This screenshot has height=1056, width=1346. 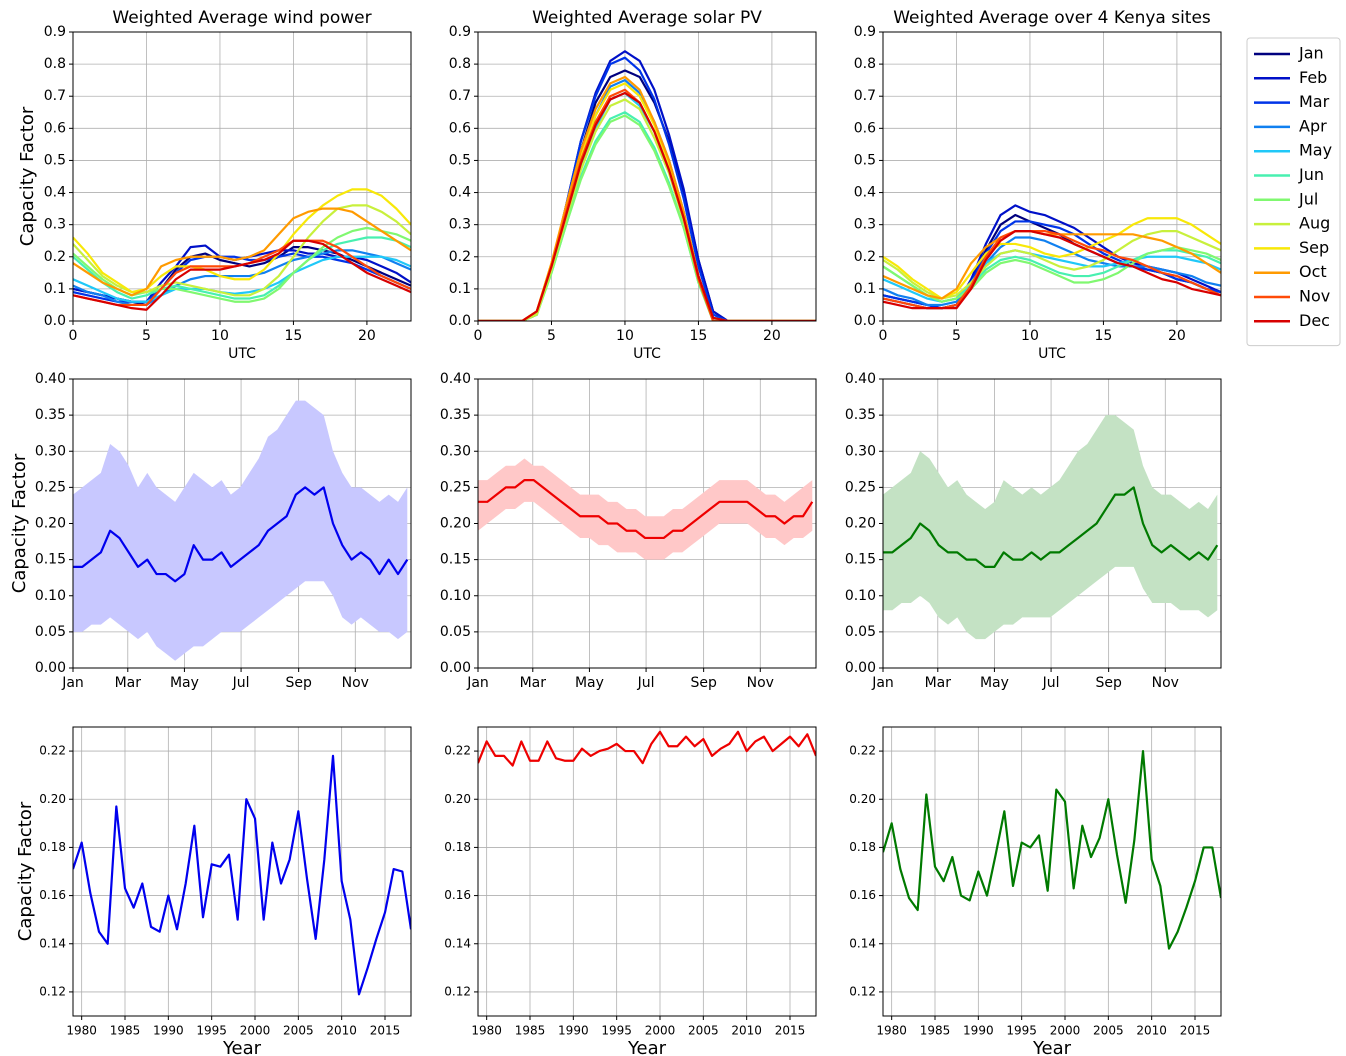 What do you see at coordinates (1314, 320) in the screenshot?
I see `legend-label: Dec` at bounding box center [1314, 320].